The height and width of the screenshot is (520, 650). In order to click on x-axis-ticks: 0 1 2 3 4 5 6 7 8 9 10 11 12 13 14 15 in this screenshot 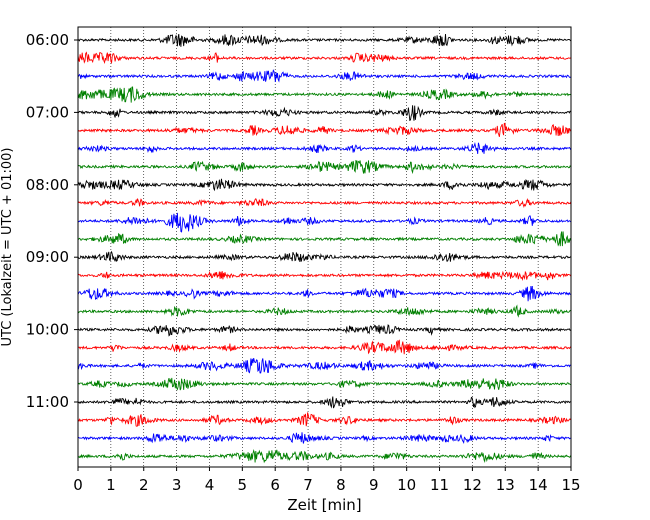, I will do `click(327, 480)`.